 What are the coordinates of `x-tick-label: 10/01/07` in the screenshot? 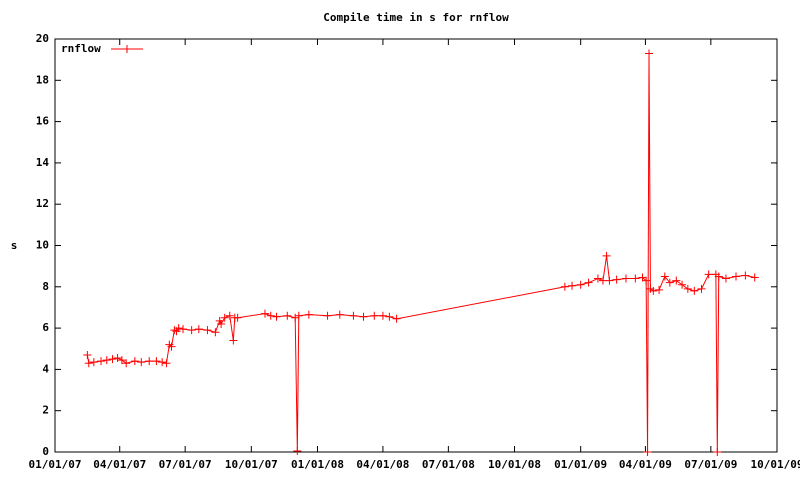 It's located at (251, 464).